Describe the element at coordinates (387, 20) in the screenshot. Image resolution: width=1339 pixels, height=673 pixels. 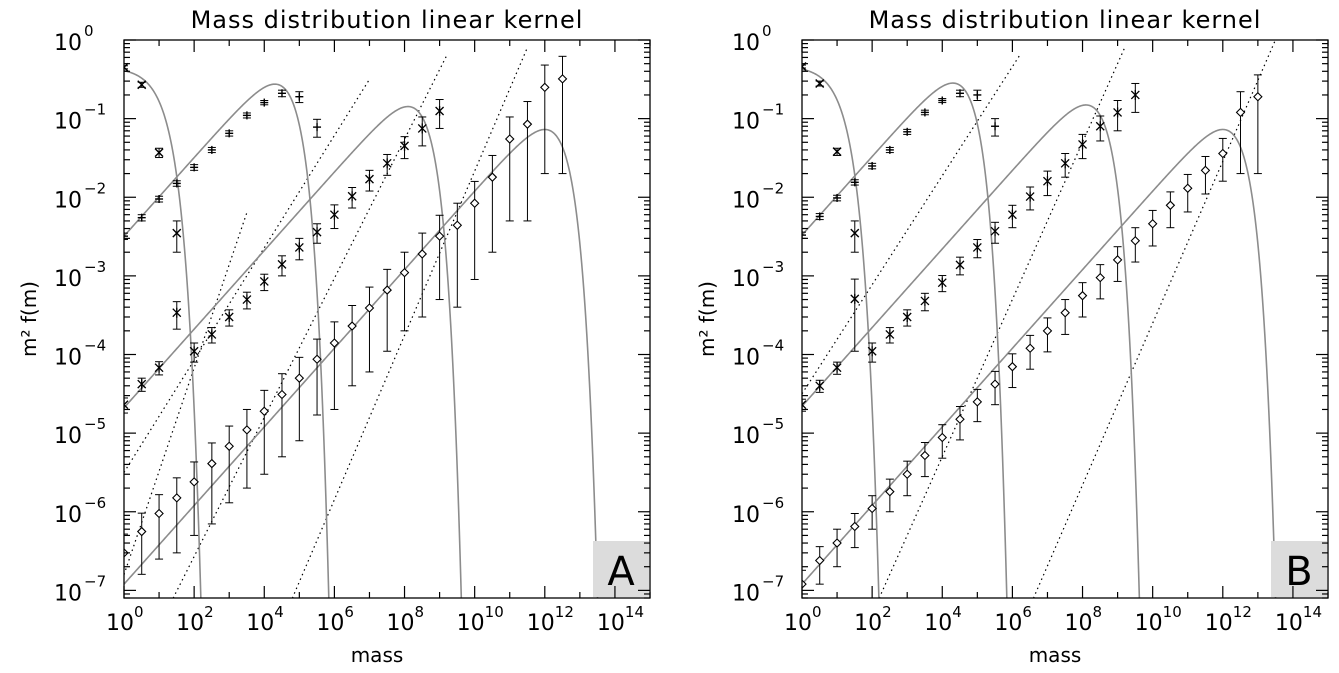
I see `chart-title: Mass distribution linear kernel` at that location.